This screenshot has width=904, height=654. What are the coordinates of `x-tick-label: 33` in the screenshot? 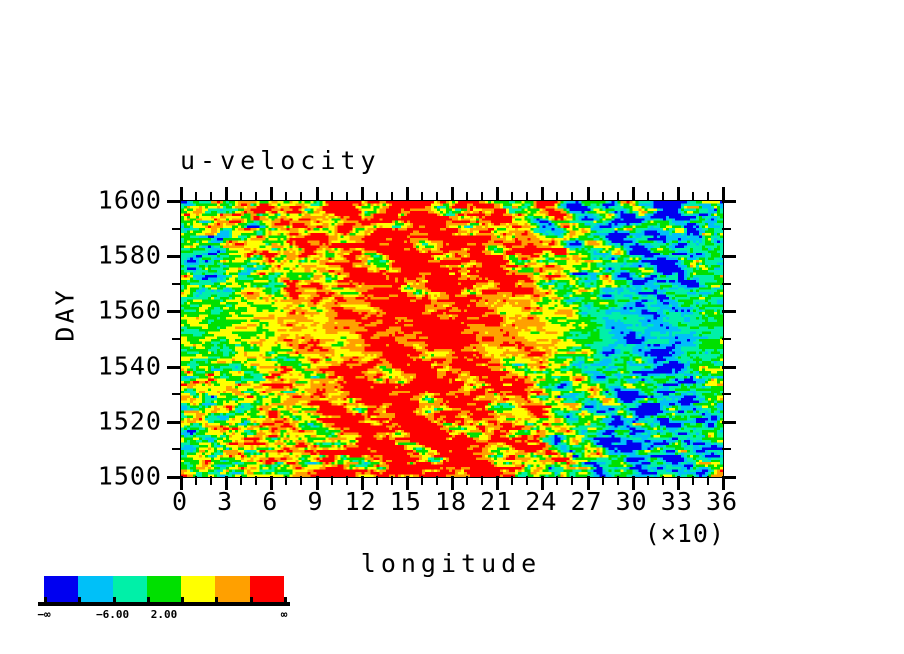 It's located at (676, 501).